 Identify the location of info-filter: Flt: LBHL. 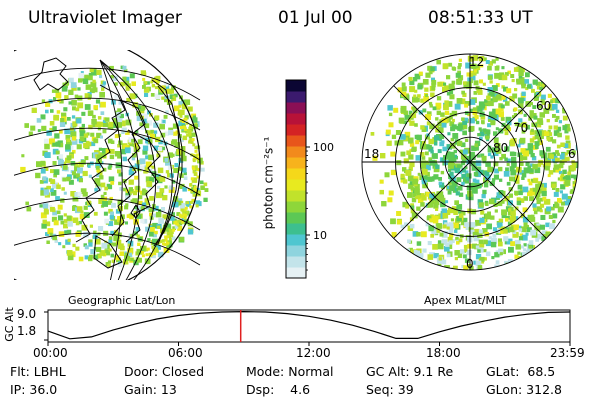
(38, 371).